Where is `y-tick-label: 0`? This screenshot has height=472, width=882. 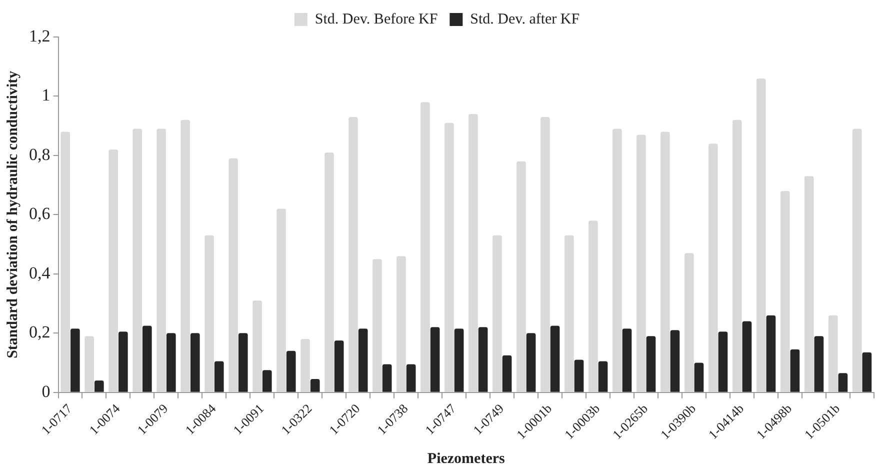
y-tick-label: 0 is located at coordinates (46, 391).